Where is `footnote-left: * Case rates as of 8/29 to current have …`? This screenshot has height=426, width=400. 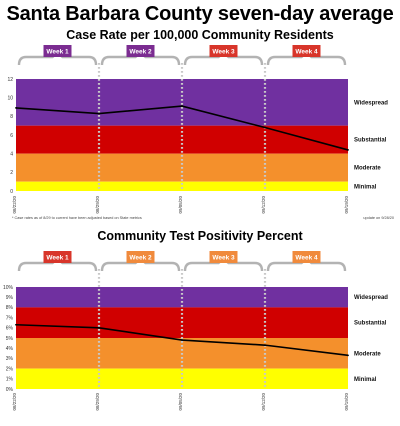 footnote-left: * Case rates as of 8/29 to current have … is located at coordinates (77, 218).